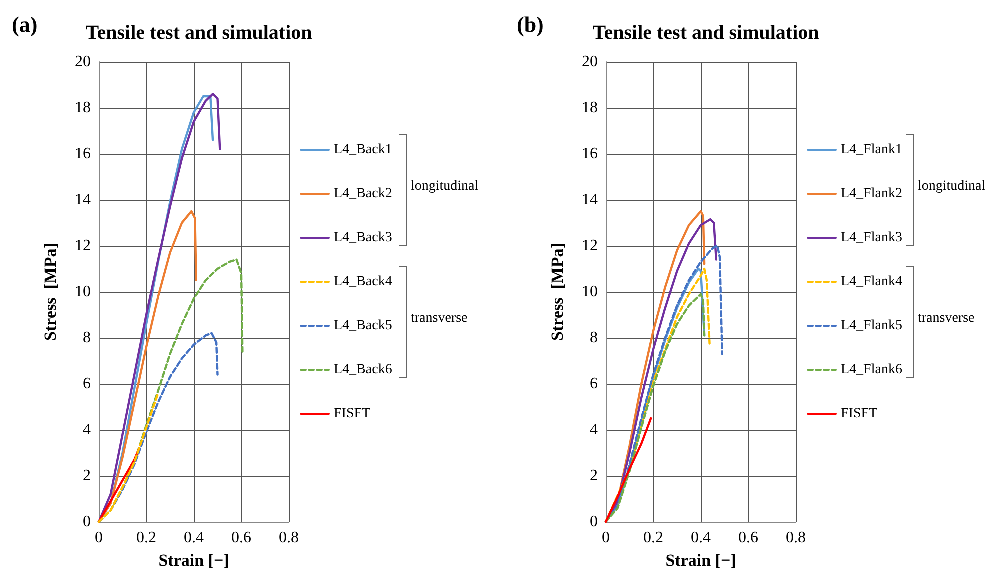 This screenshot has width=999, height=581. What do you see at coordinates (871, 194) in the screenshot?
I see `legend-label: L4_Flank2` at bounding box center [871, 194].